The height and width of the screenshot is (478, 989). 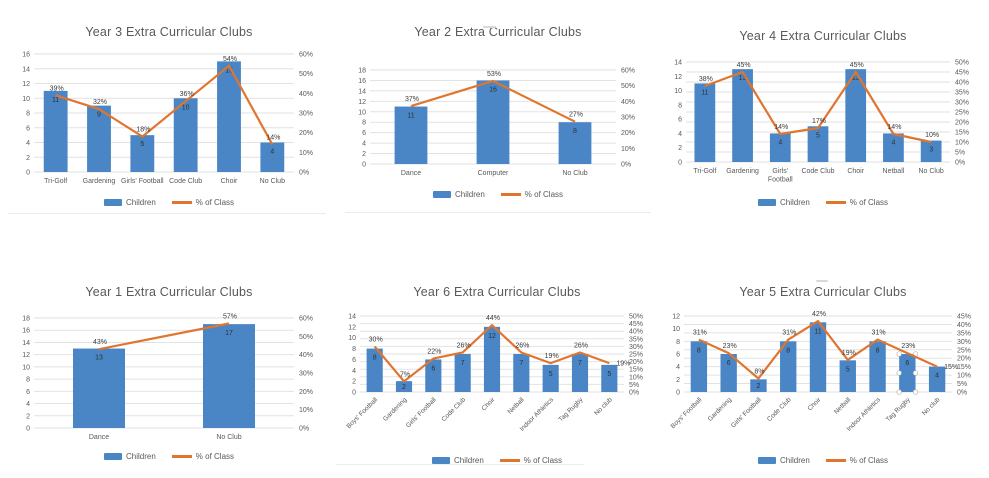 What do you see at coordinates (823, 292) in the screenshot?
I see `chart-title: Year 5 Extra Curricular Clubs` at bounding box center [823, 292].